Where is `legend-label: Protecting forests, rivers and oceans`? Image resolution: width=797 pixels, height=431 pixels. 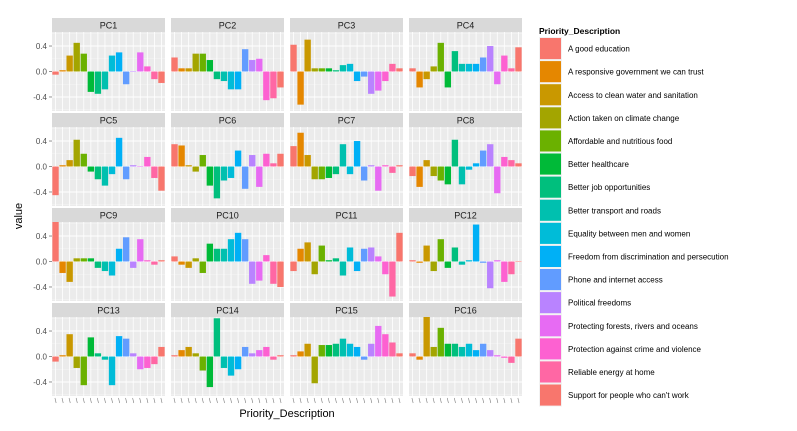 legend-label: Protecting forests, rivers and oceans is located at coordinates (633, 326).